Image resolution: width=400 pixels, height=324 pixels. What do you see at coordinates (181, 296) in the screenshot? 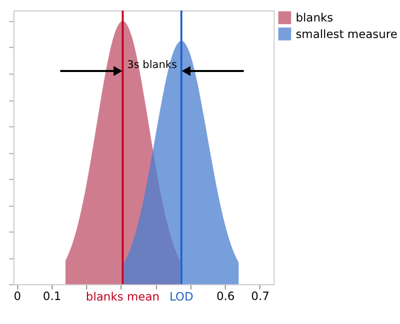
I see `ref-line-label: LOD` at bounding box center [181, 296].